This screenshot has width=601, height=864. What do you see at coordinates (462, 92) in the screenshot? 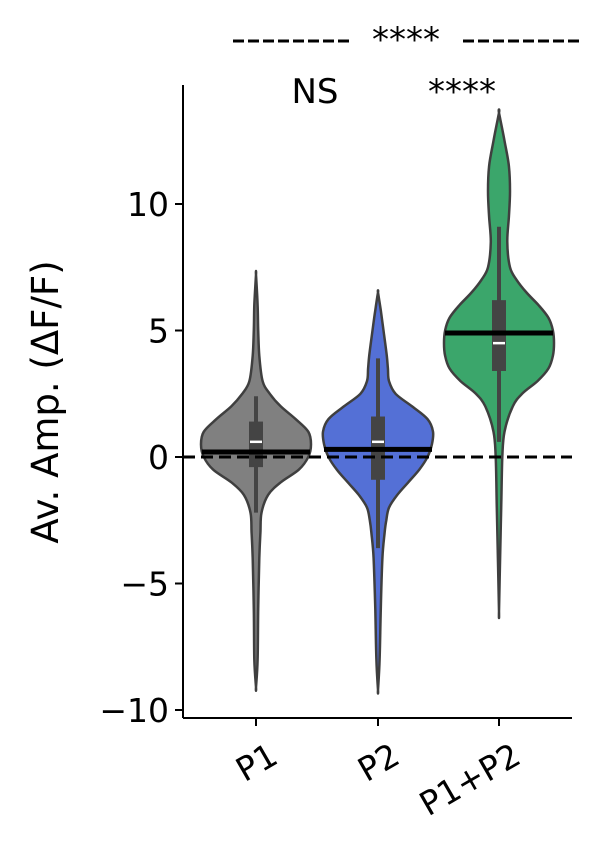
I see `sig-label-p1p2: ****` at bounding box center [462, 92].